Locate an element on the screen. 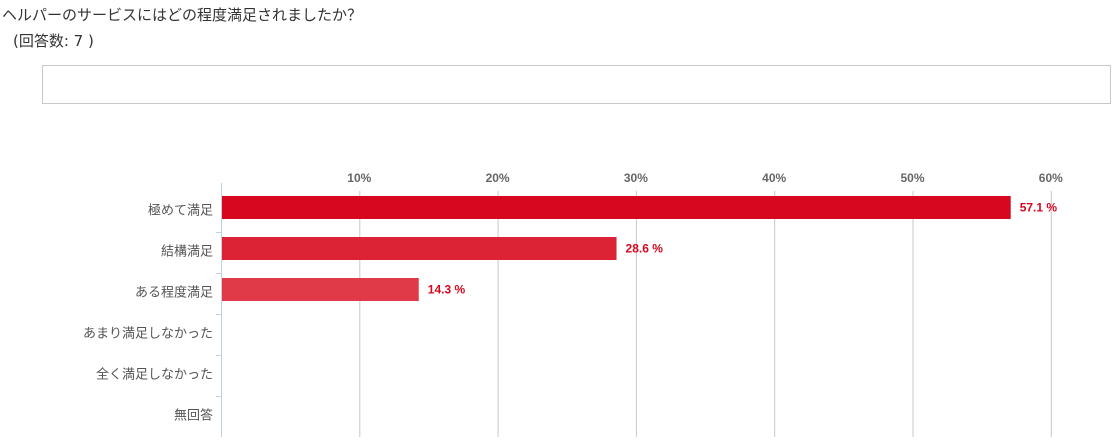 The width and height of the screenshot is (1119, 448). category-label: ある程度満足 is located at coordinates (174, 293).